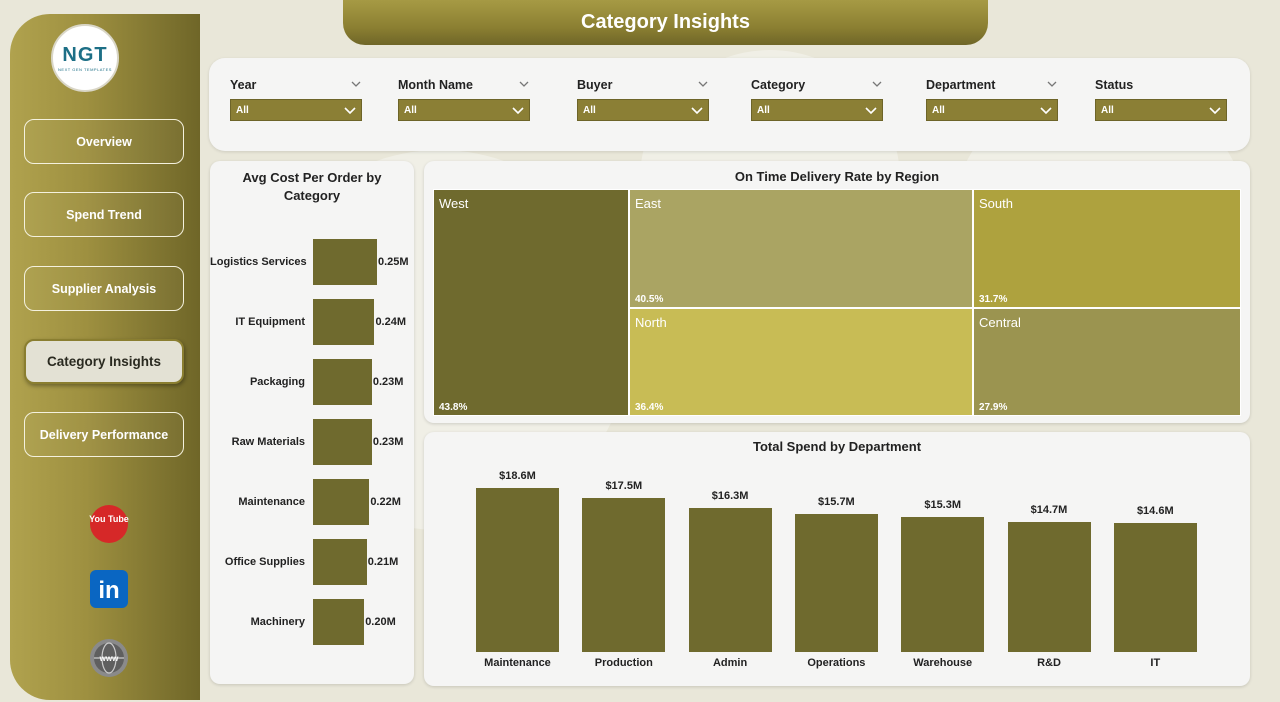  What do you see at coordinates (943, 505) in the screenshot?
I see `bar-value-label: $15.3M` at bounding box center [943, 505].